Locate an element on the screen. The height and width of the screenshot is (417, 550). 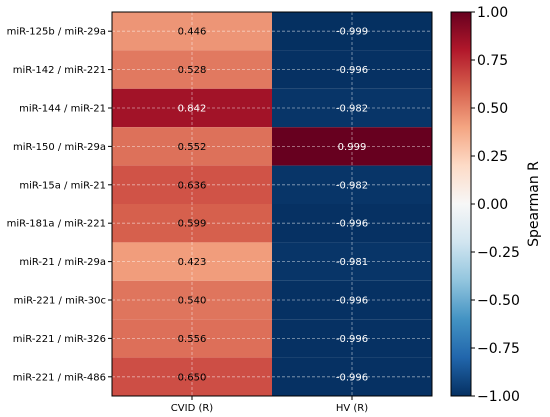
cell-value-label: -0.981 is located at coordinates (352, 262).